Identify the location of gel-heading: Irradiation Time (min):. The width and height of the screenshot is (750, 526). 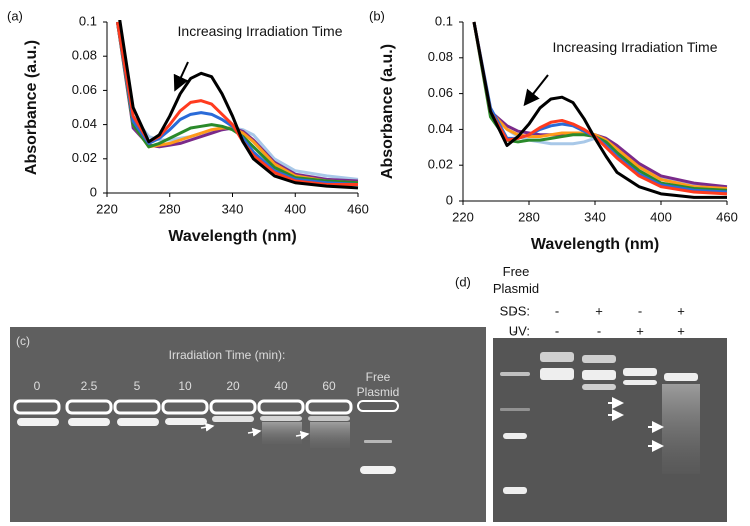
(227, 355).